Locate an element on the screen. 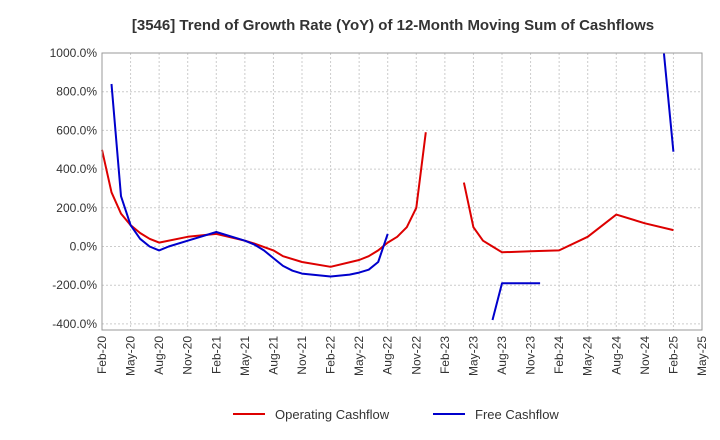  x-tick-label: Nov-23 is located at coordinates (531, 355).